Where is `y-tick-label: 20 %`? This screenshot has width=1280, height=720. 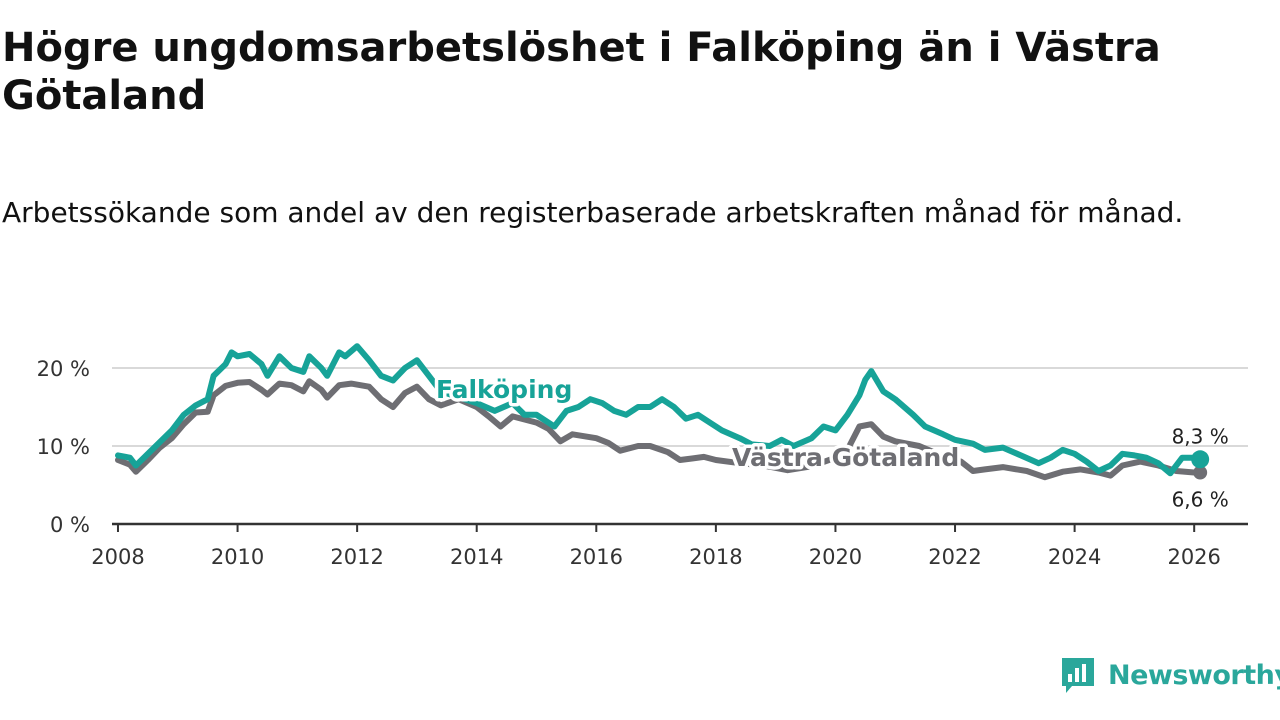 y-tick-label: 20 % is located at coordinates (63, 369).